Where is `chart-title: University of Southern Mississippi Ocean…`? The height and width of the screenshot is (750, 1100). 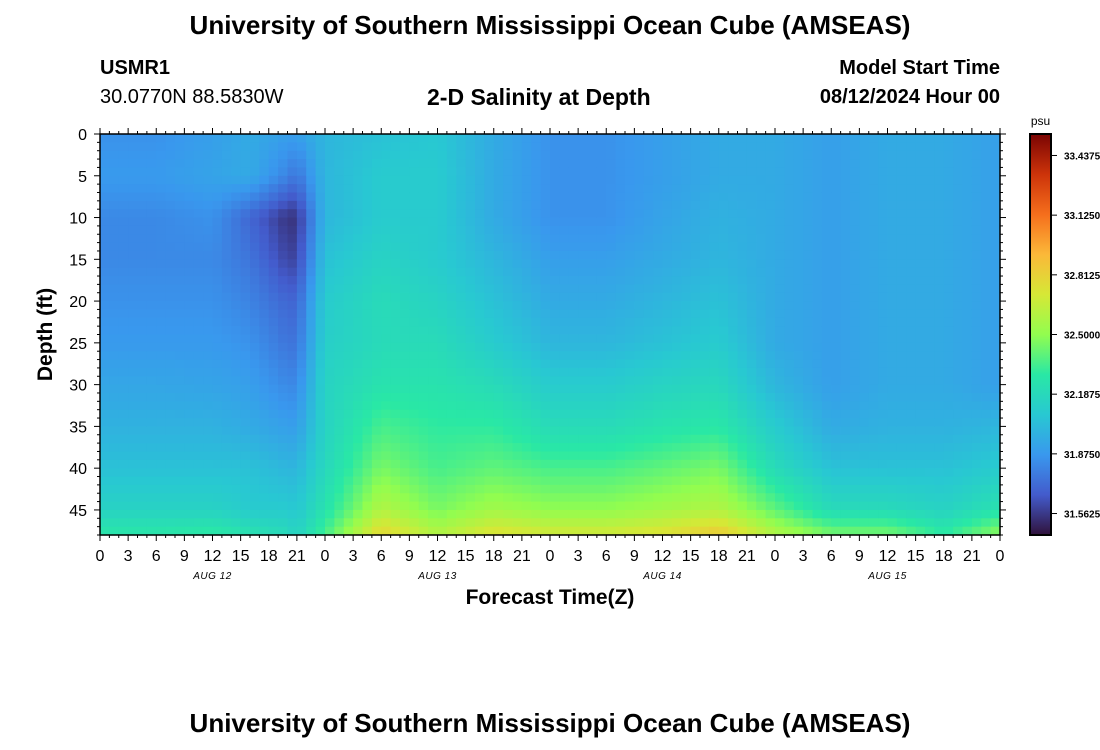
chart-title: University of Southern Mississippi Ocean… is located at coordinates (550, 25).